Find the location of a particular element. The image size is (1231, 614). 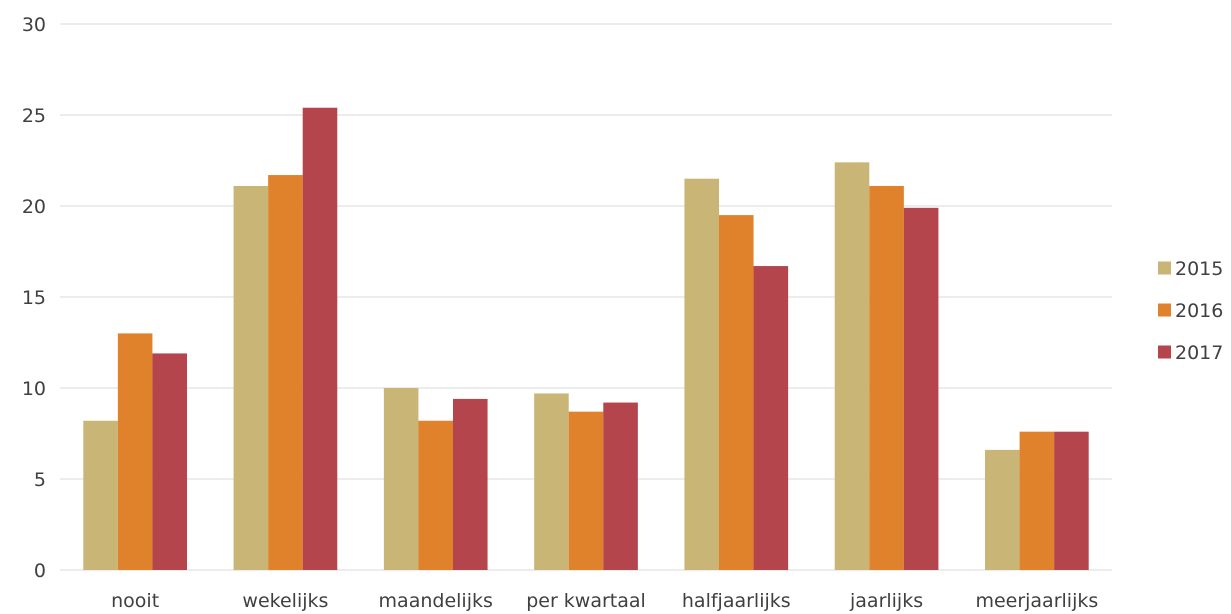

y-tick-label: 30 is located at coordinates (34, 25).